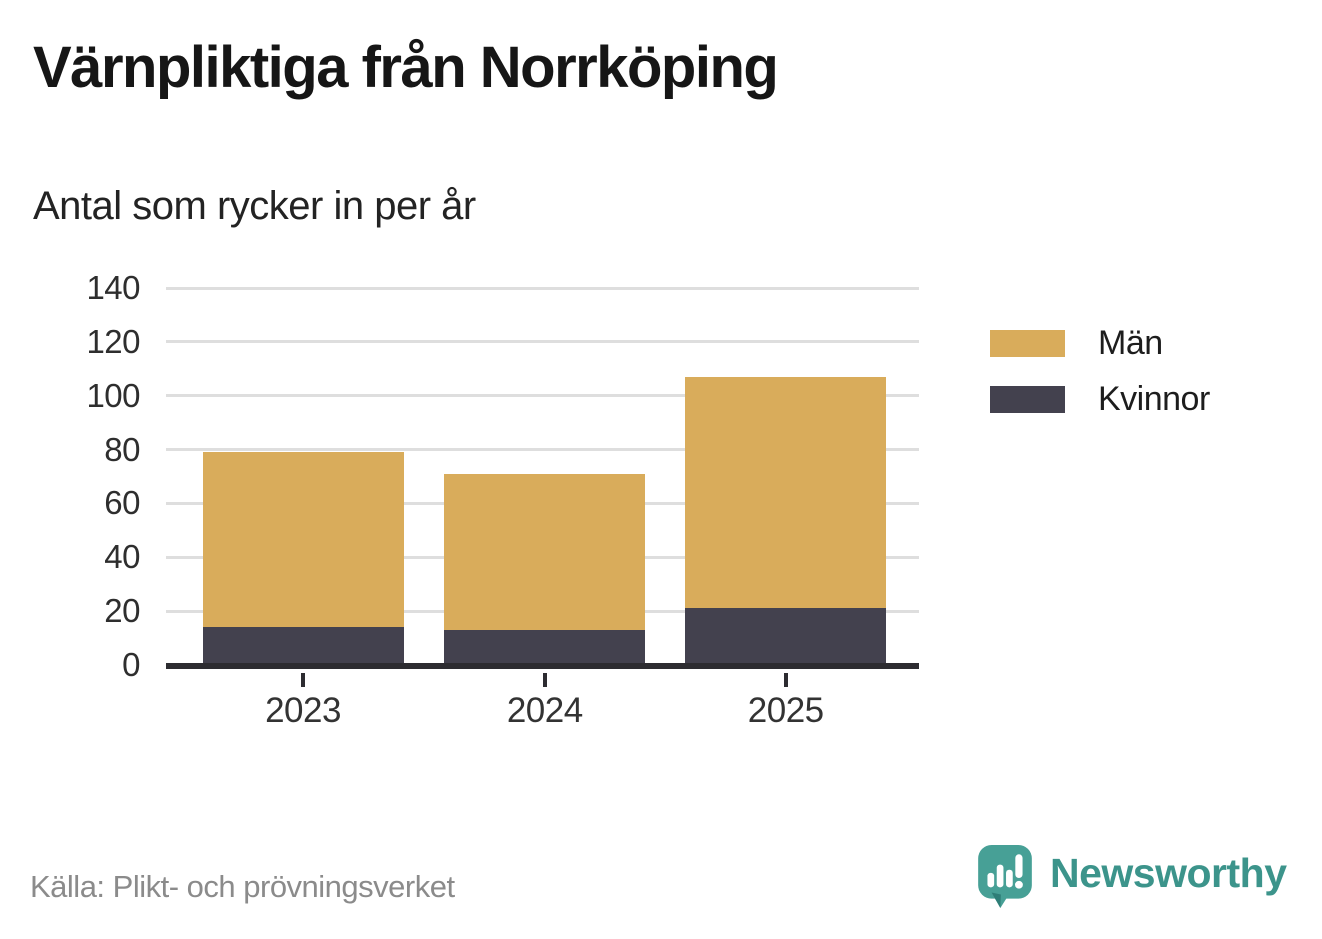 This screenshot has height=939, width=1322. I want to click on newsworthy-logo-icon, so click(1005, 876).